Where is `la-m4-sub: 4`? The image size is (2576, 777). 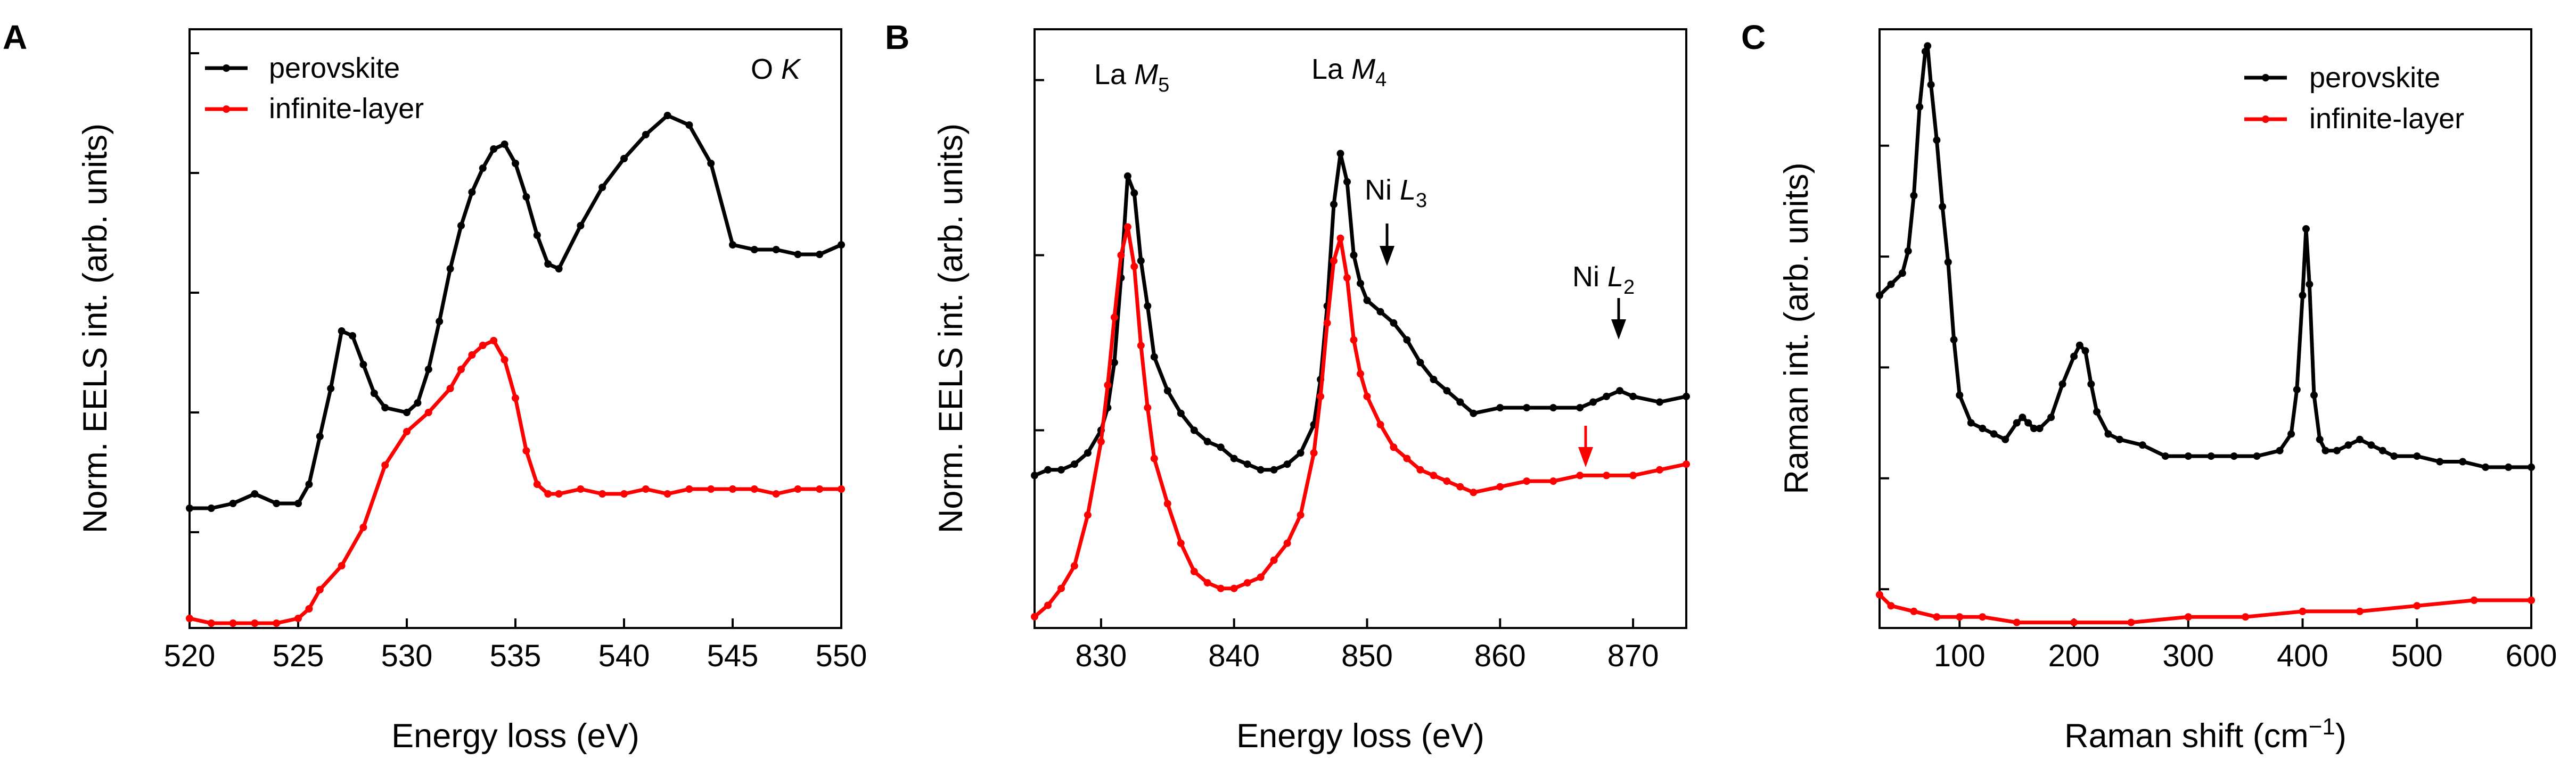
la-m4-sub: 4 is located at coordinates (1381, 80).